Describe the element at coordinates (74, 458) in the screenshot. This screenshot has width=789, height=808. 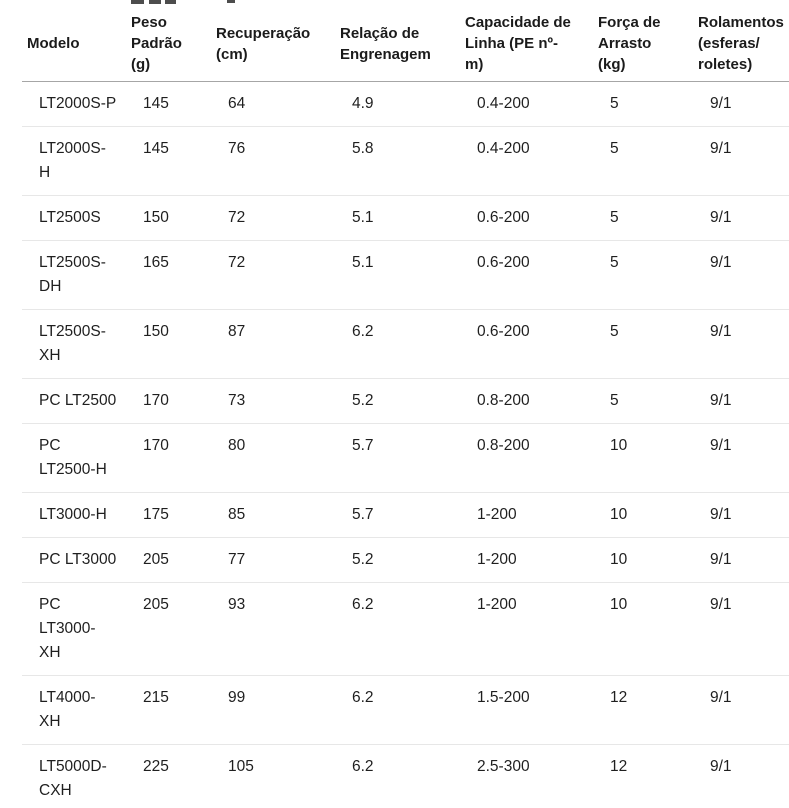
I see `cell-model: PC LT2500-H` at that location.